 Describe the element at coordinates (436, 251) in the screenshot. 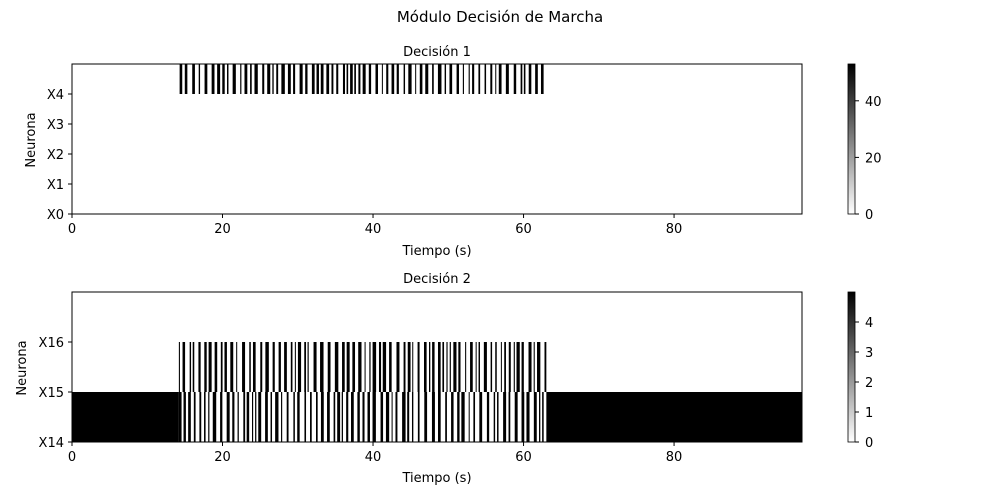

I see `panel-1-xlabel: Tiempo (s)` at that location.